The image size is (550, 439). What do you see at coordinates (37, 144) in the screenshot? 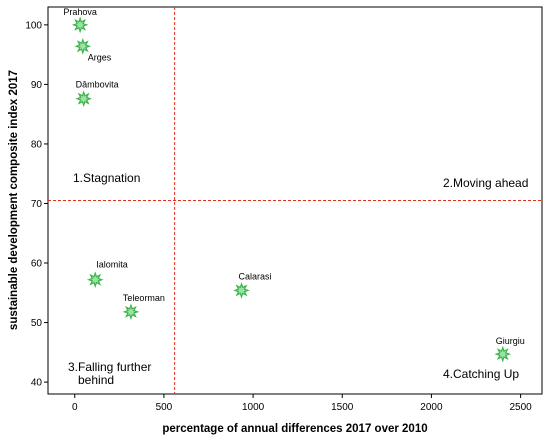
I see `y-tick-label: 80` at bounding box center [37, 144].